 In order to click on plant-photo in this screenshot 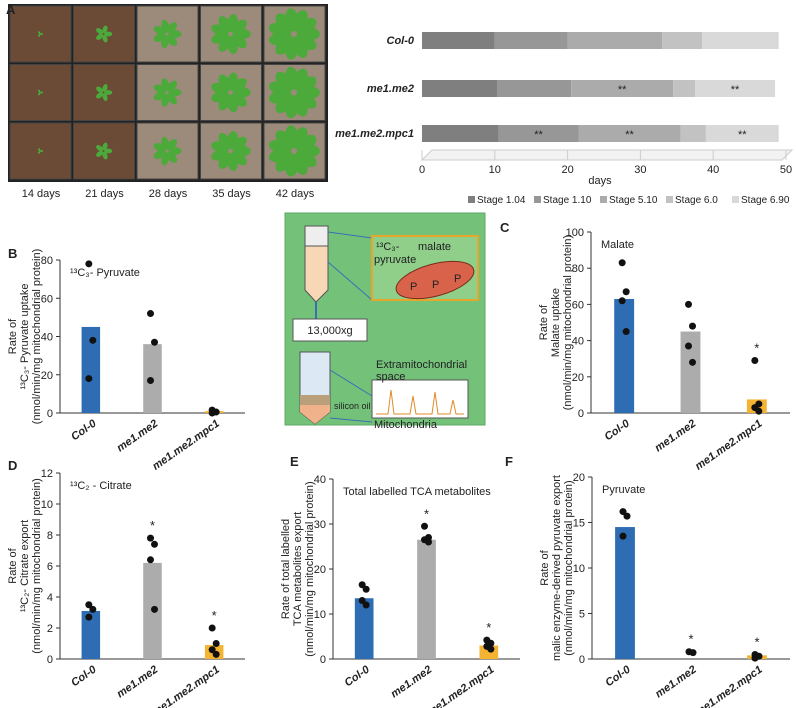, I will do `click(168, 93)`.